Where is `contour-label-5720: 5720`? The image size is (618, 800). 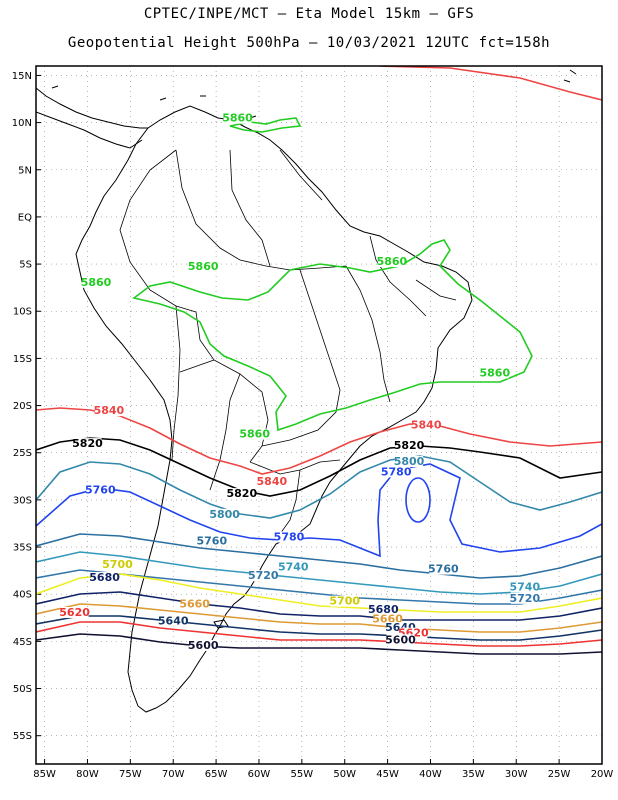 contour-label-5720: 5720 is located at coordinates (525, 598).